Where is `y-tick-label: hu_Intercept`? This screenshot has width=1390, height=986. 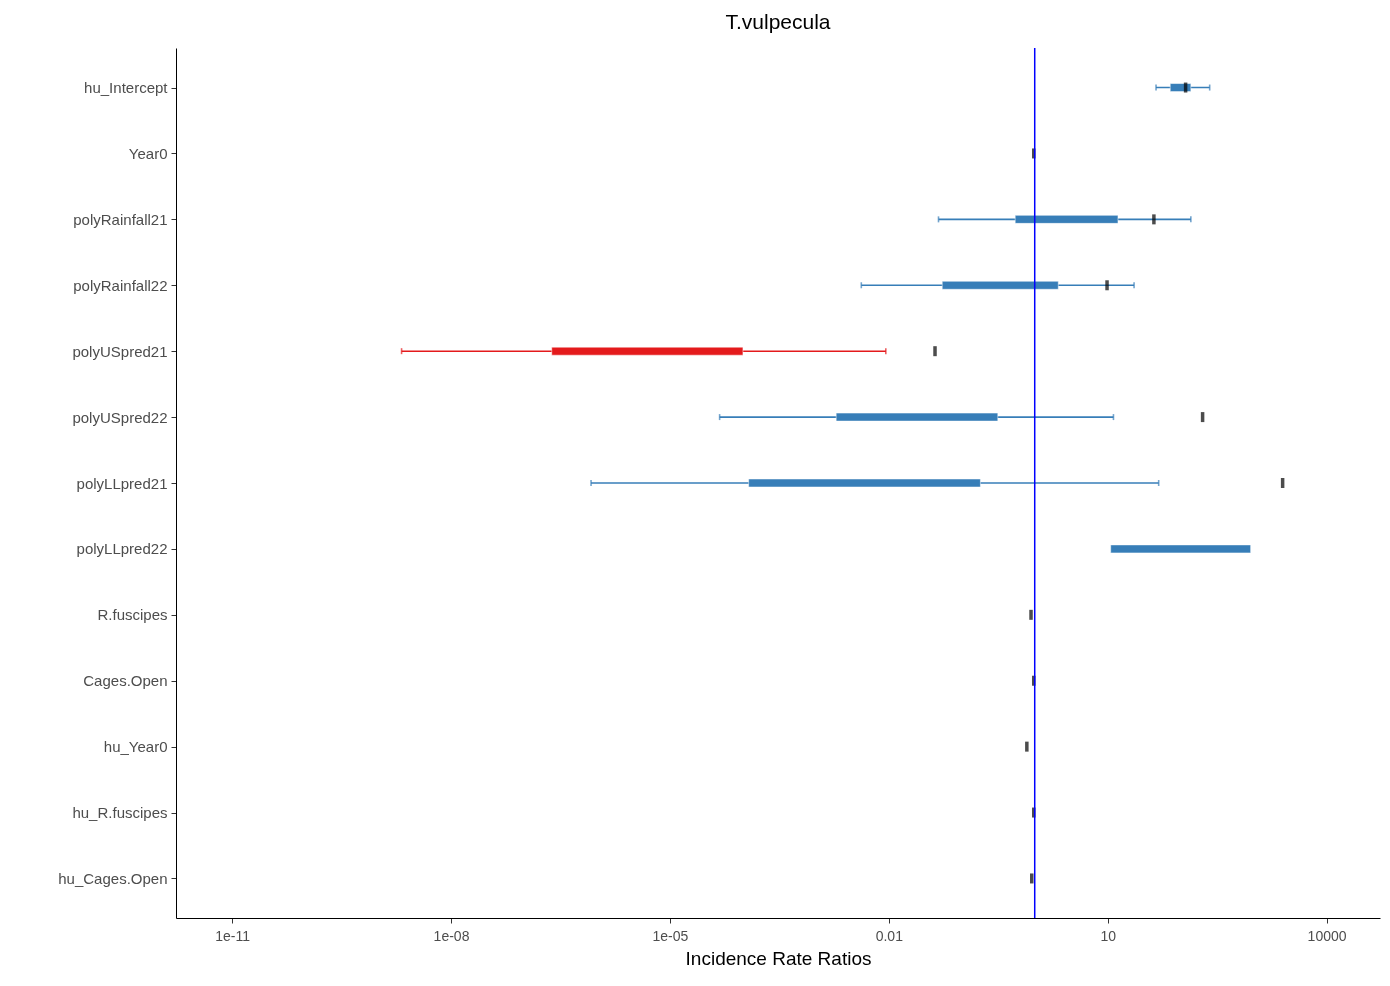 y-tick-label: hu_Intercept is located at coordinates (126, 88).